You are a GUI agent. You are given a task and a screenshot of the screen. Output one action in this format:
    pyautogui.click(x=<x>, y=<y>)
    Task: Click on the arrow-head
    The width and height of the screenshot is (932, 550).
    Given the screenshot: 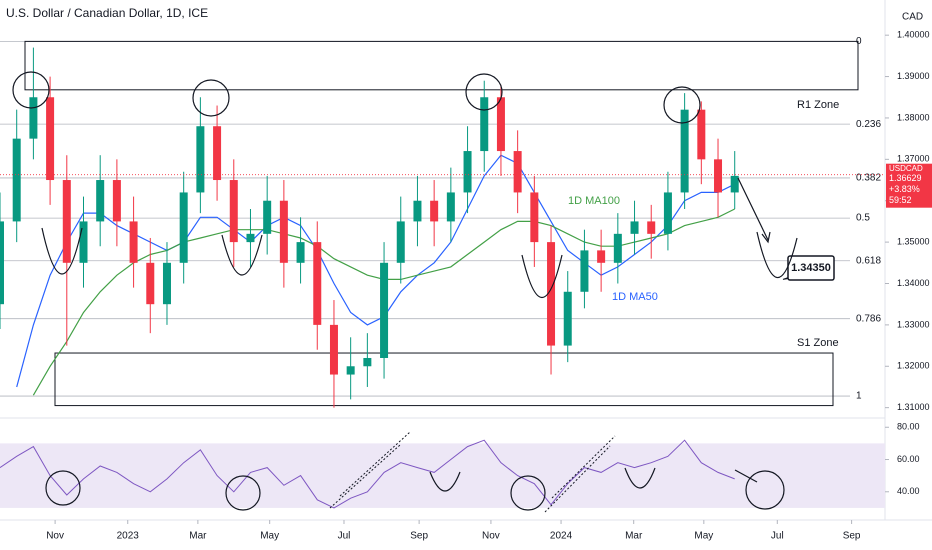 What is the action you would take?
    pyautogui.click(x=766, y=237)
    